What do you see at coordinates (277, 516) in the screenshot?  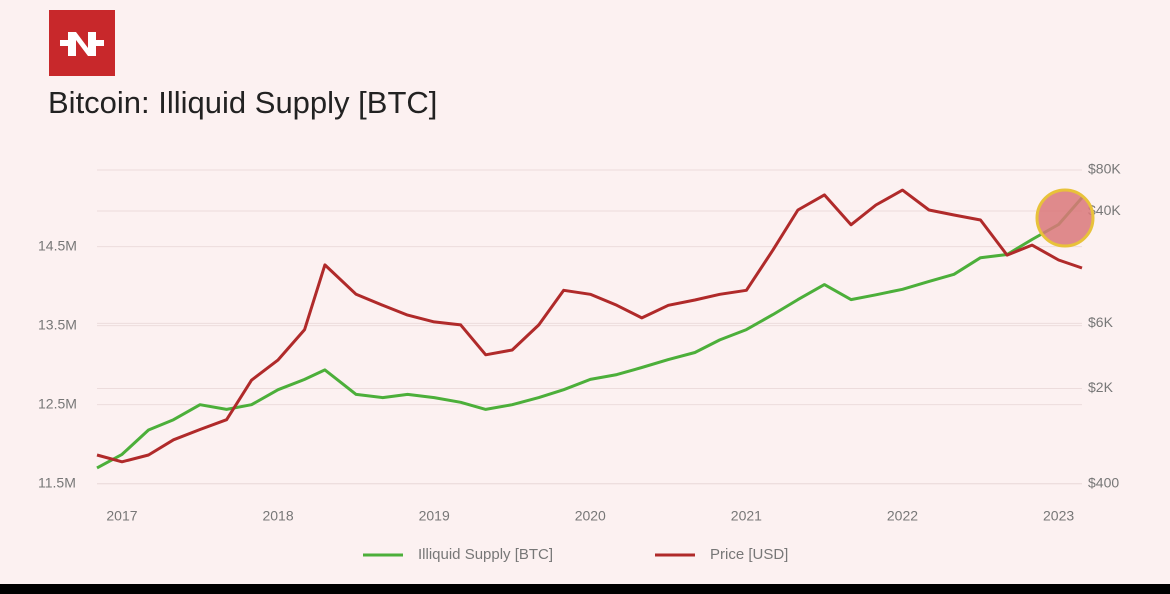 I see `x-tick-label: 2018` at bounding box center [277, 516].